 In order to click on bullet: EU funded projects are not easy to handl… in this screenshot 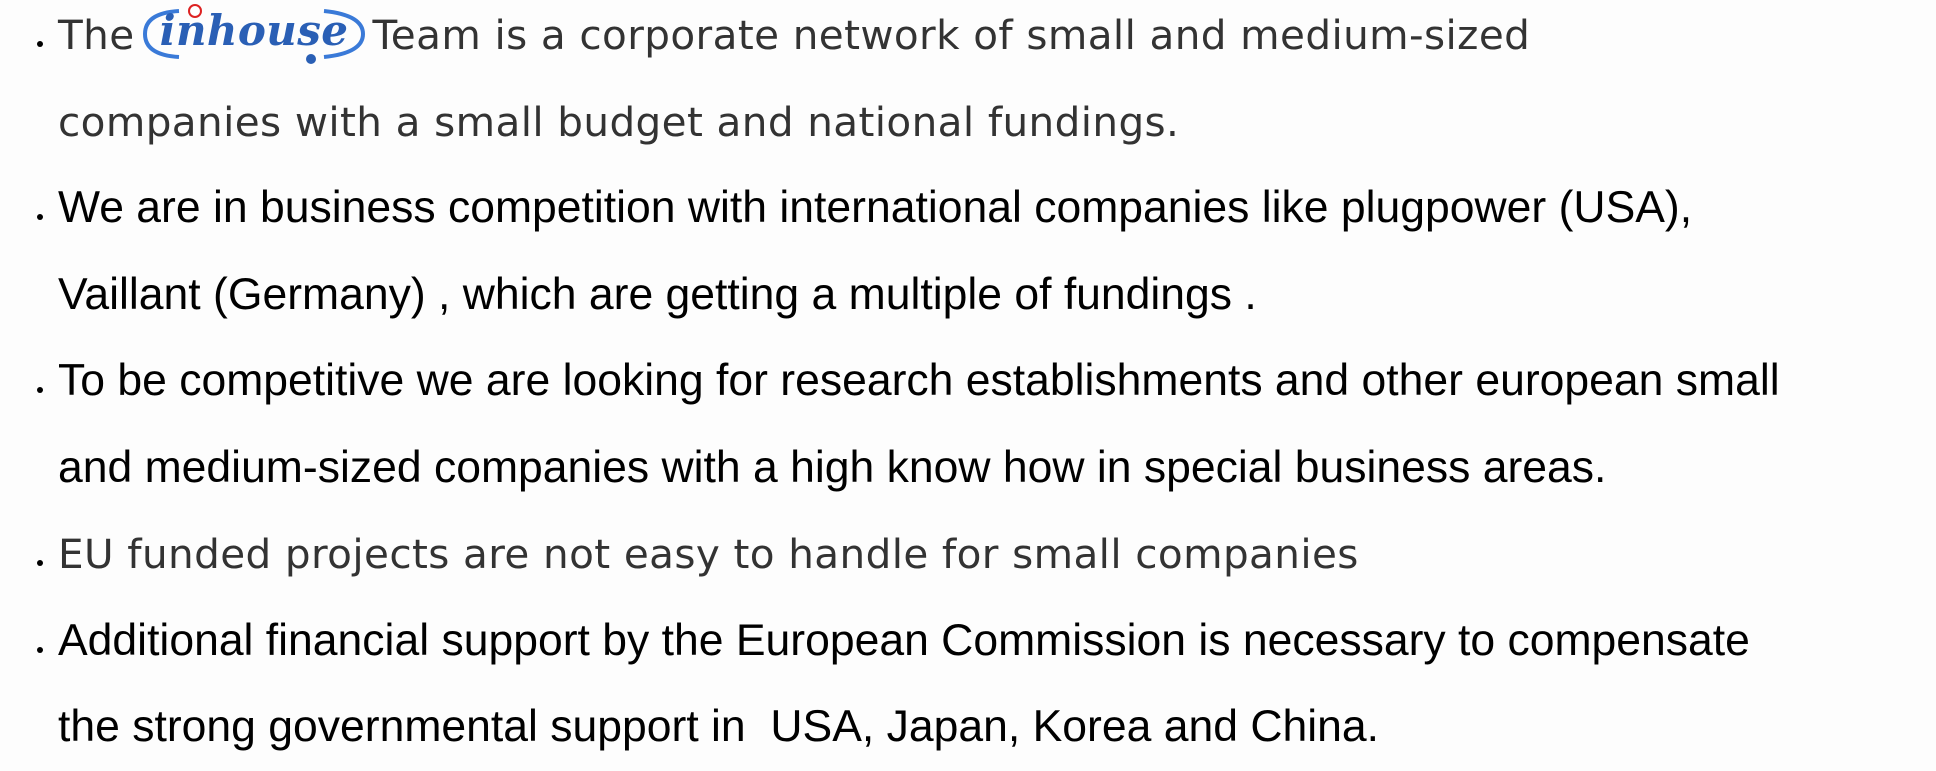, I will do `click(968, 554)`.